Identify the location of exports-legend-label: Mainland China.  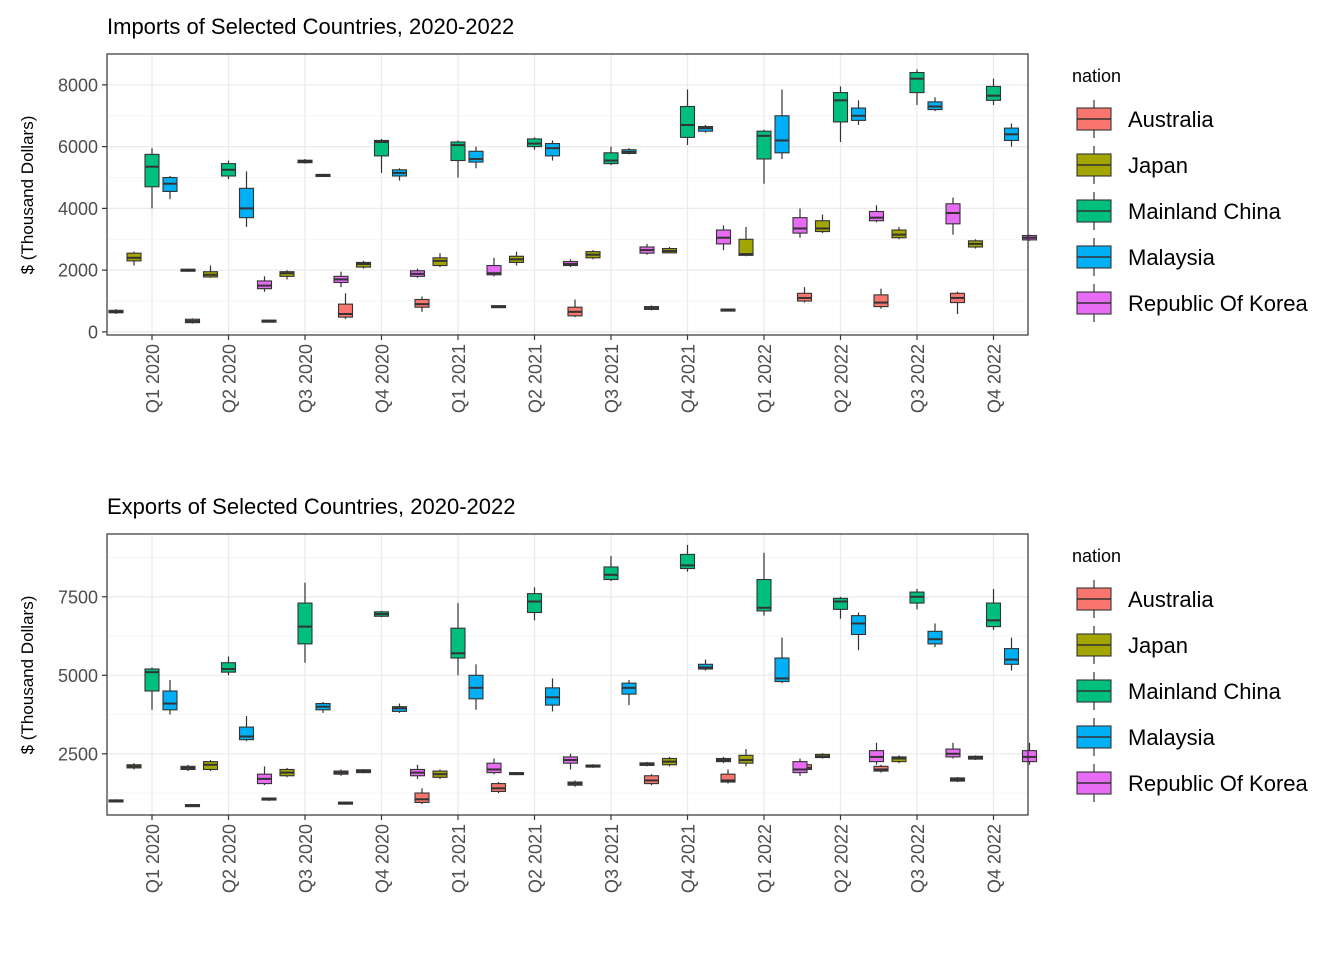
(1205, 691).